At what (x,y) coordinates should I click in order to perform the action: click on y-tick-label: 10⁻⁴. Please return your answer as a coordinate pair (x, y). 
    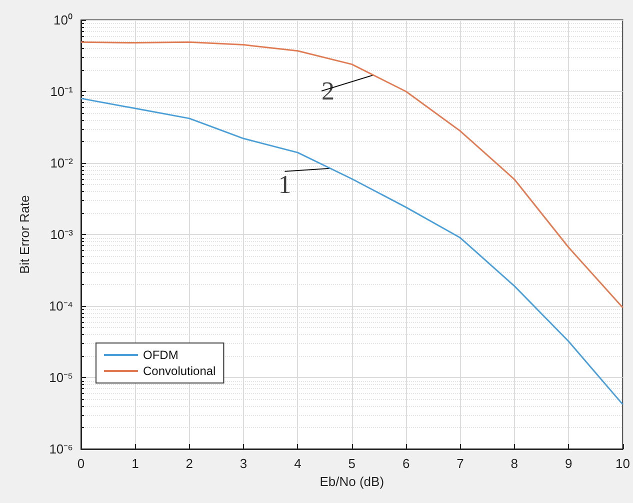
    Looking at the image, I should click on (60, 306).